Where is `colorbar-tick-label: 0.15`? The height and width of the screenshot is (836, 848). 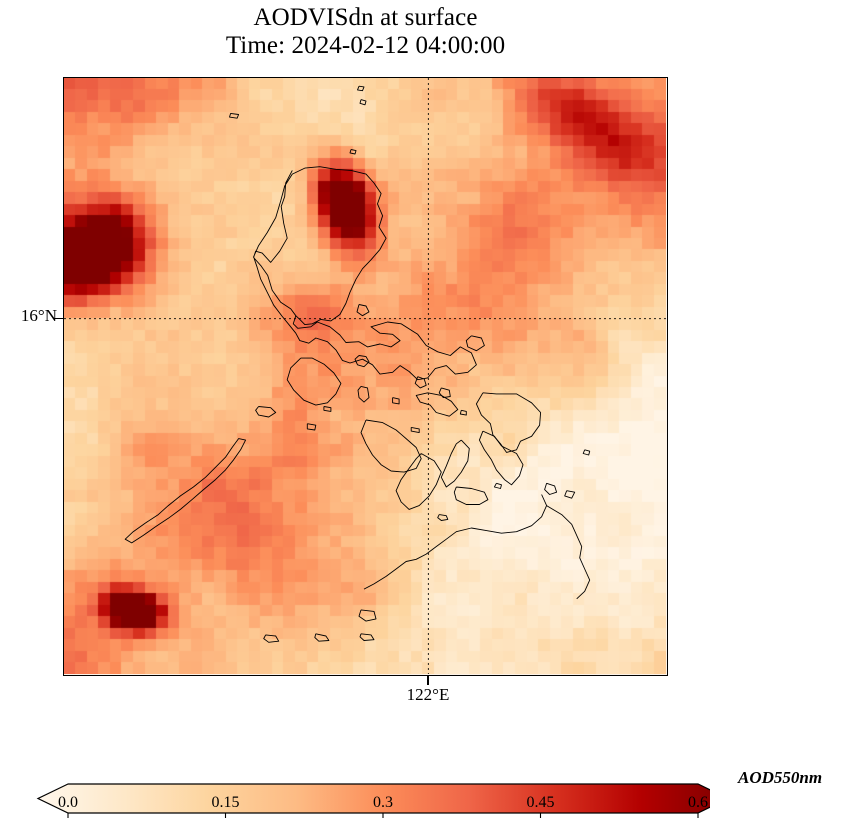 colorbar-tick-label: 0.15 is located at coordinates (225, 802).